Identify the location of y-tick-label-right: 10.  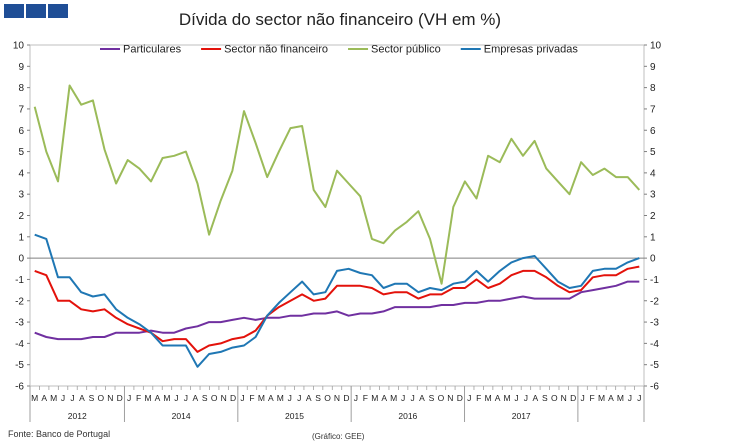
(656, 46).